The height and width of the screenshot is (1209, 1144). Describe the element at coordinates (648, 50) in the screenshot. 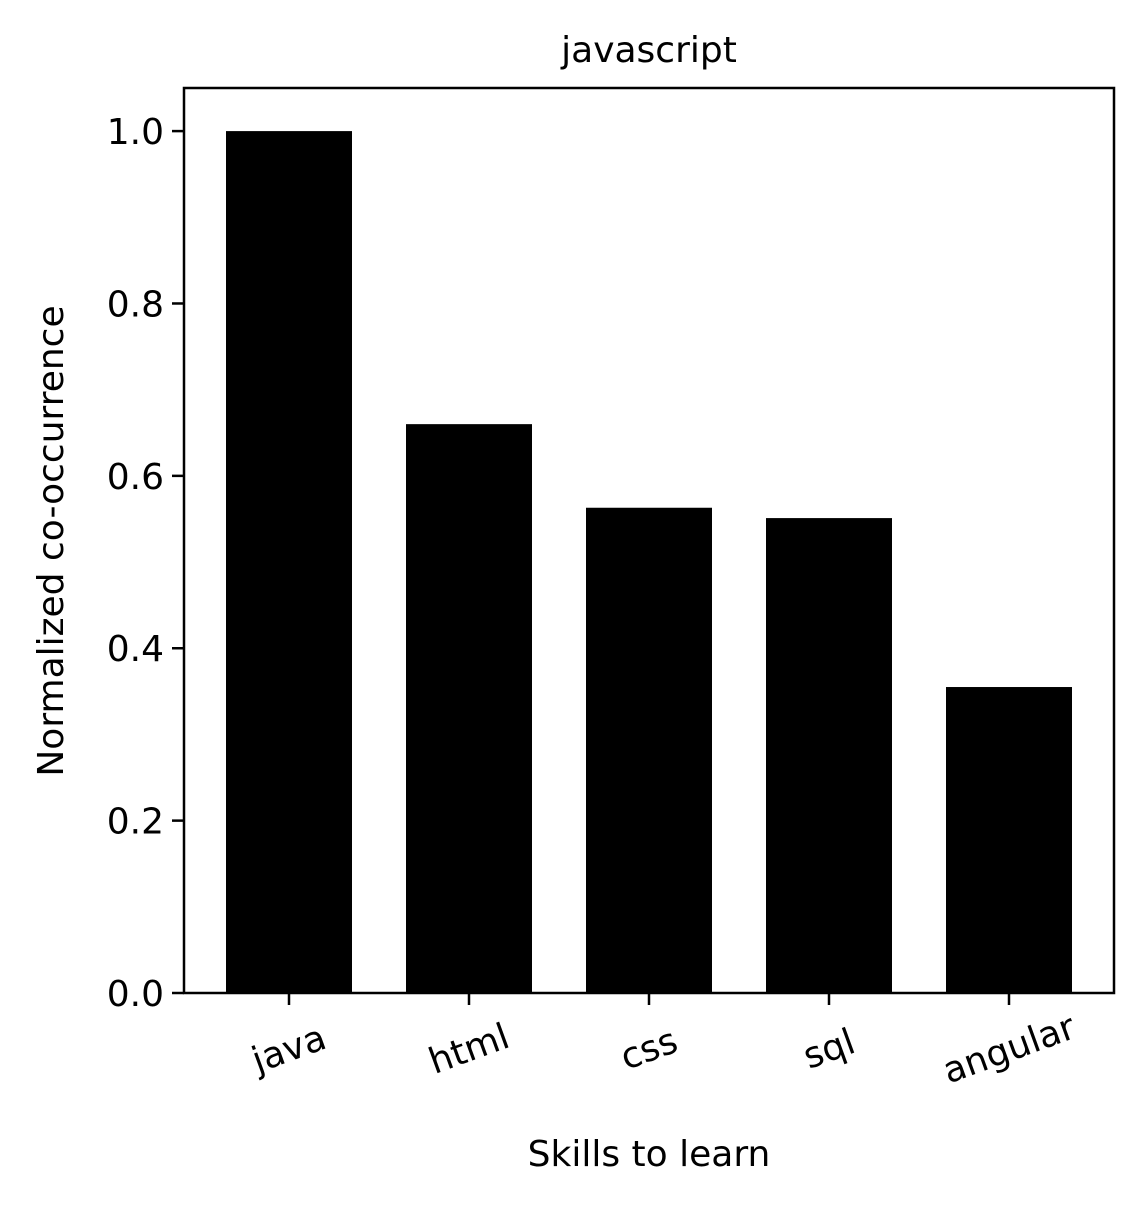

I see `chart-title: javascript` at that location.